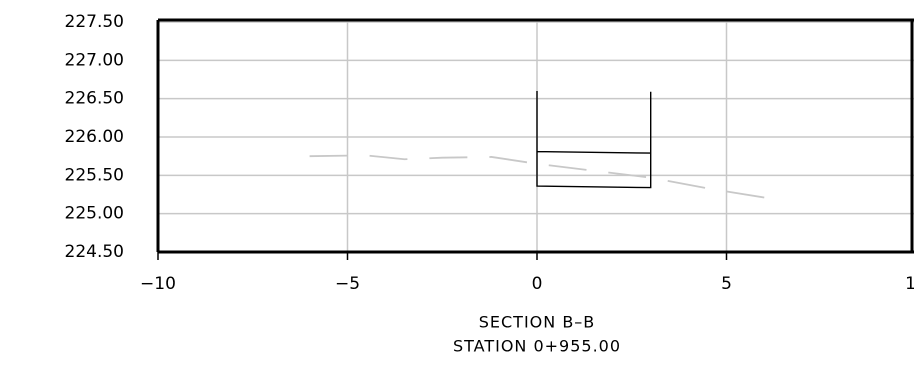  I want to click on x-tick-label: 5, so click(726, 284).